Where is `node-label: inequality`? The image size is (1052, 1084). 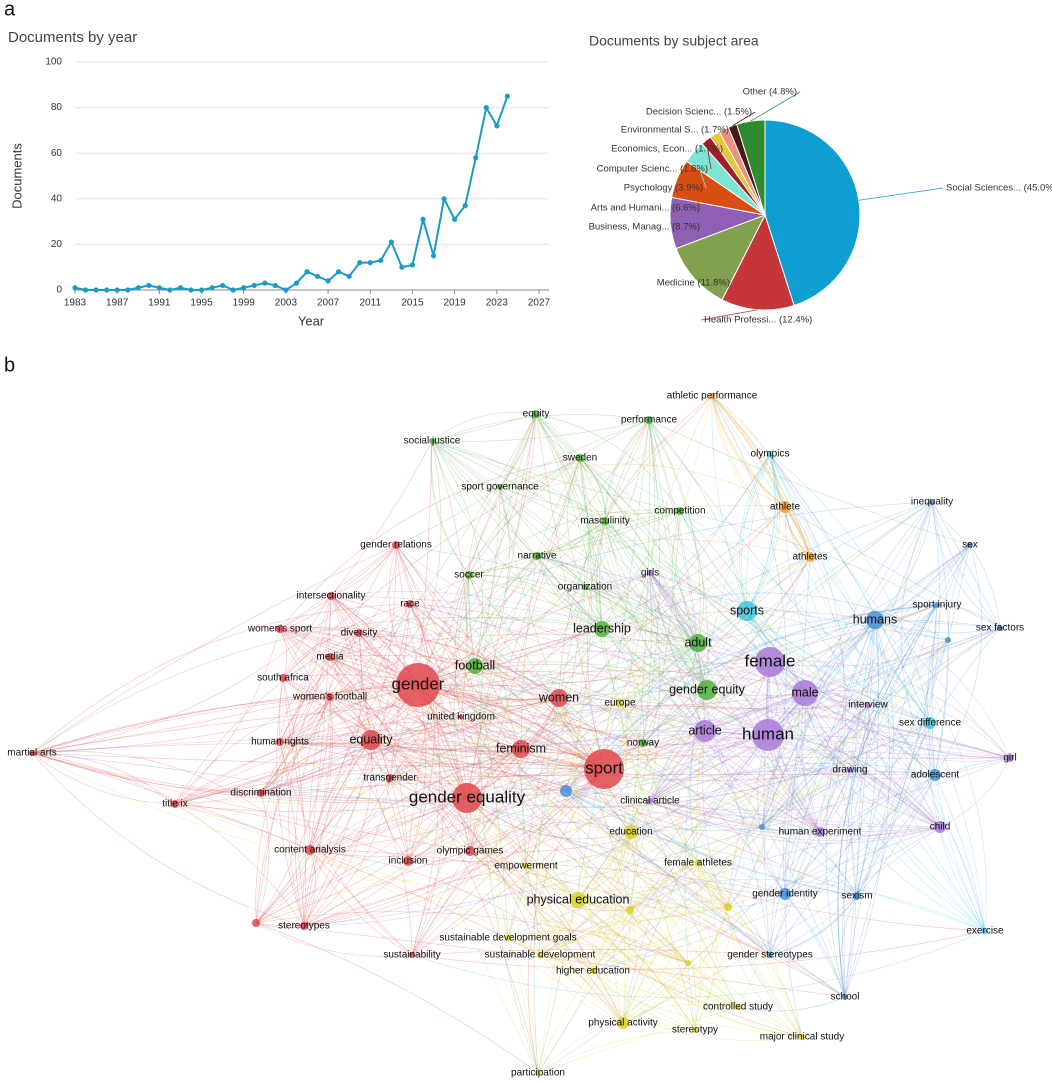
node-label: inequality is located at coordinates (932, 502).